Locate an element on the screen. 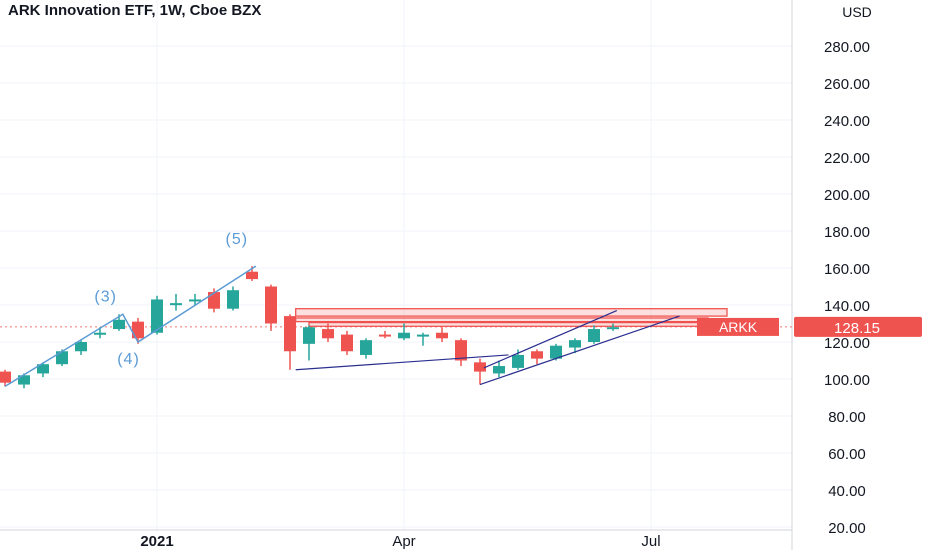 Image resolution: width=932 pixels, height=550 pixels. y-tick-label: 40.00 is located at coordinates (847, 491).